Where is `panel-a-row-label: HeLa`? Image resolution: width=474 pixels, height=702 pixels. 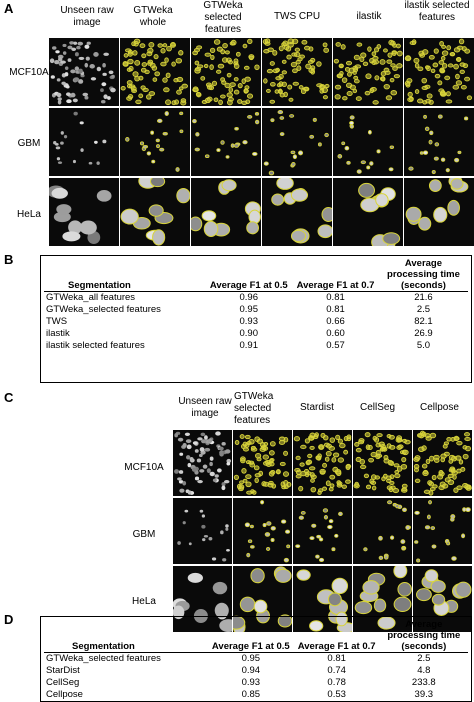
panel-a-row-label: HeLa is located at coordinates (29, 214).